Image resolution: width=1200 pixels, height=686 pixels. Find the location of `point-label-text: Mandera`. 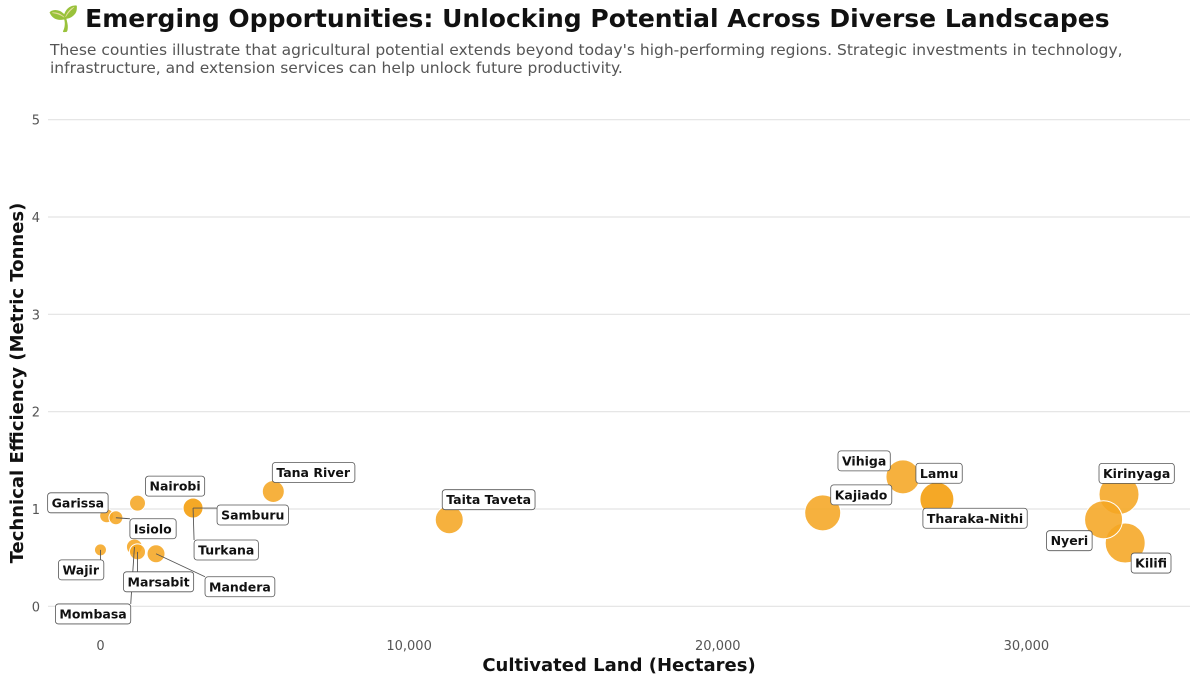

point-label-text: Mandera is located at coordinates (240, 586).